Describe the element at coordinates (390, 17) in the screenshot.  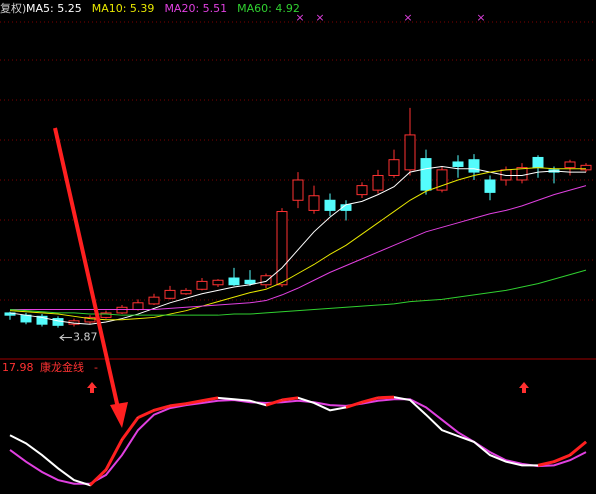
I see `top-markers: × × × ×` at that location.